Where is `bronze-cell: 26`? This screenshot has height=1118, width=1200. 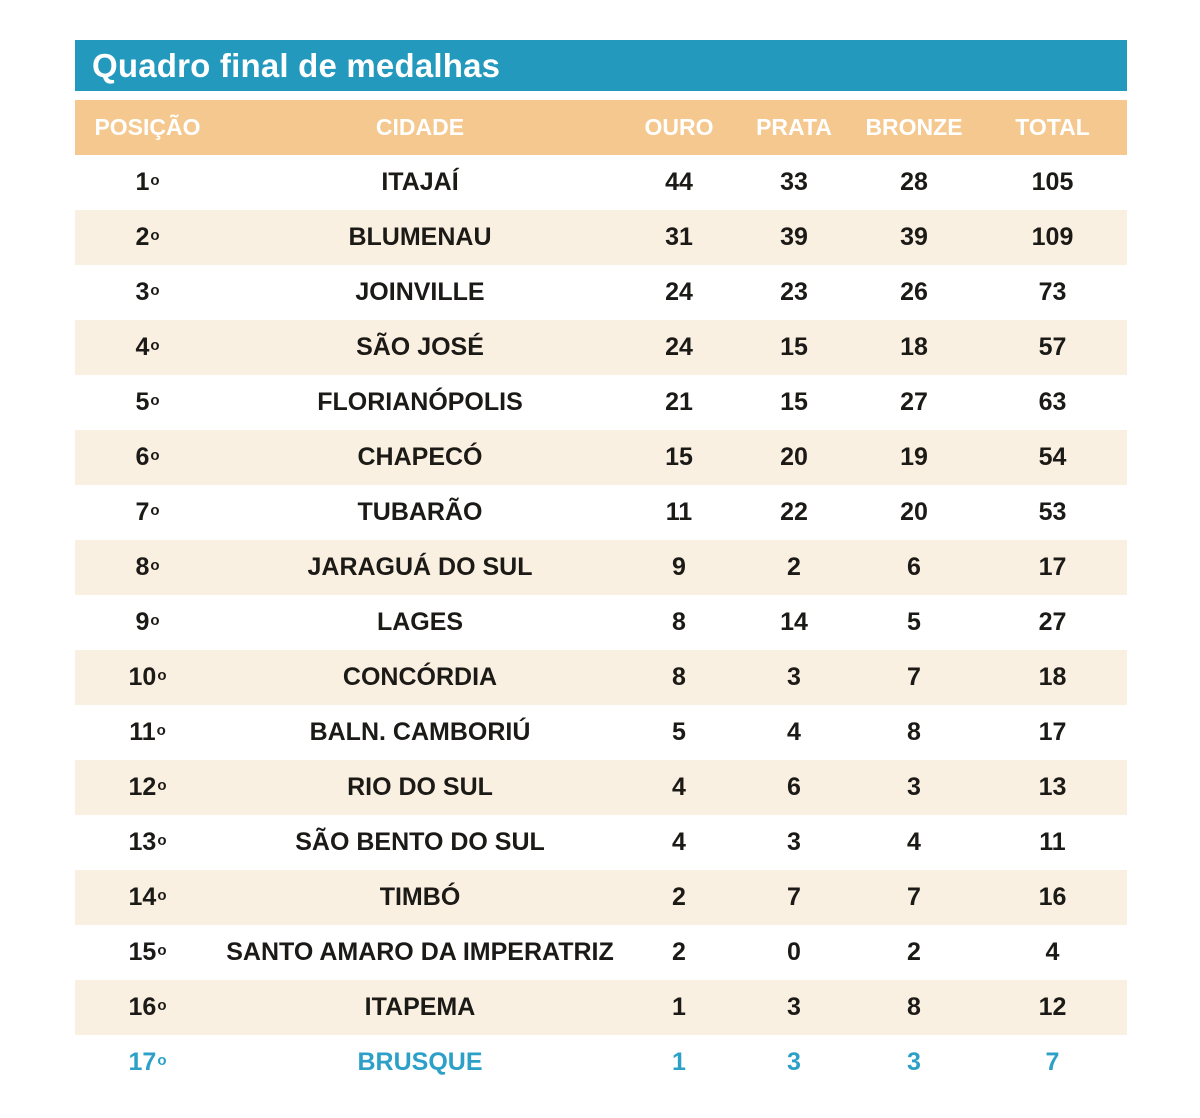
bronze-cell: 26 is located at coordinates (914, 292).